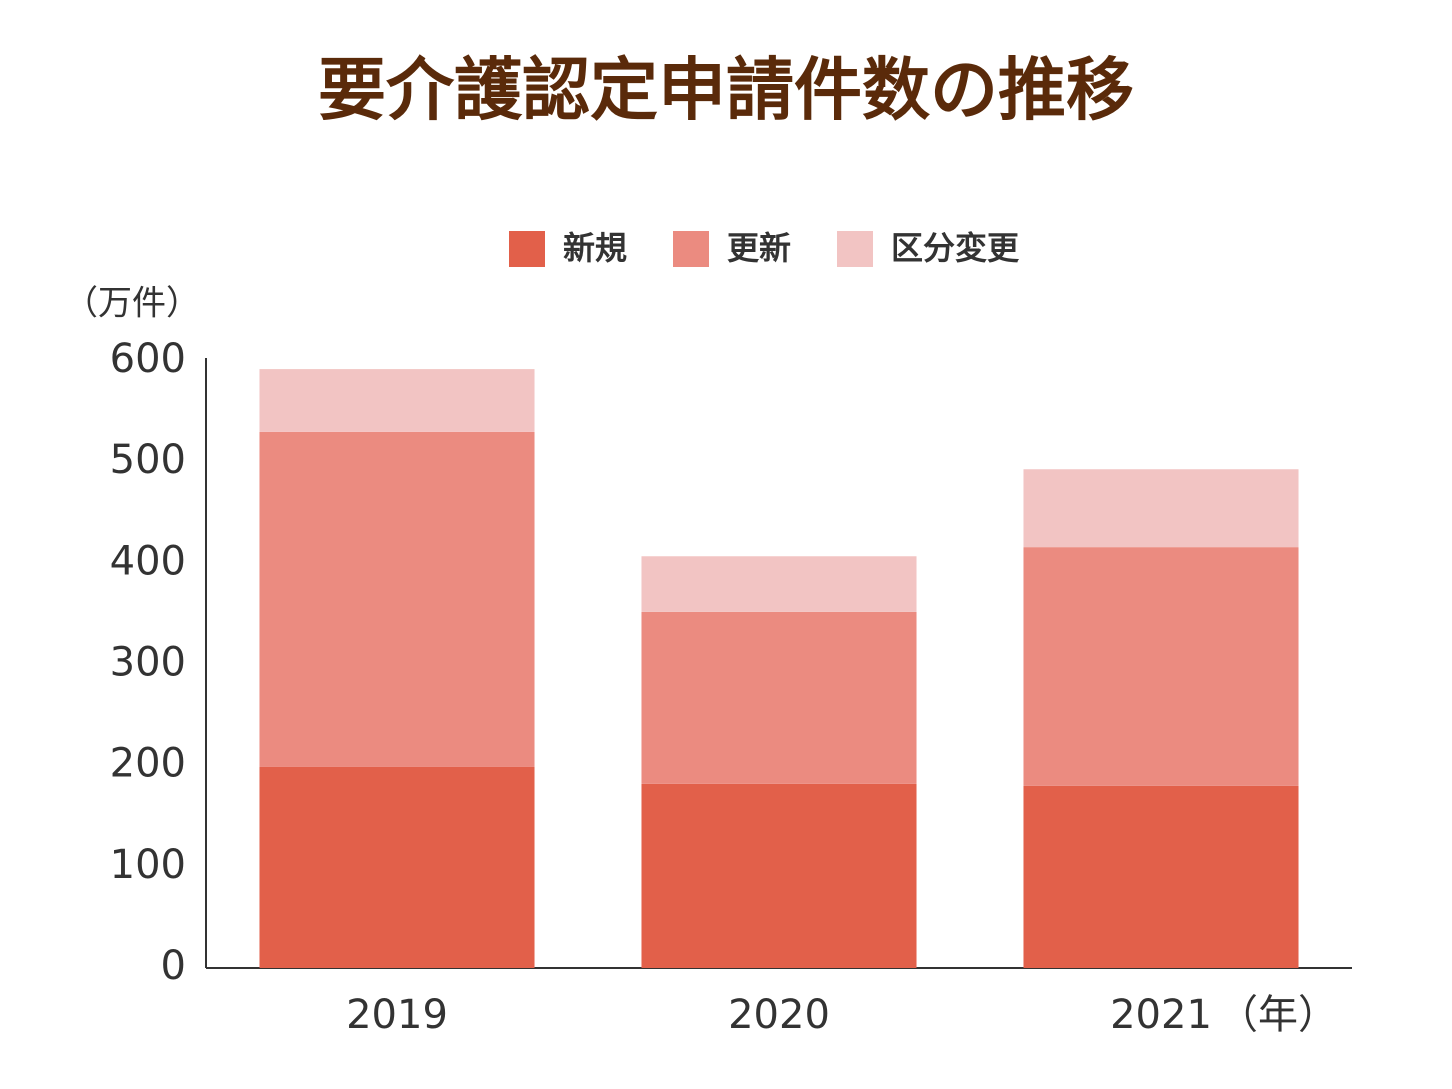  Describe the element at coordinates (1161, 1015) in the screenshot. I see `x-tick-label: 2021` at that location.